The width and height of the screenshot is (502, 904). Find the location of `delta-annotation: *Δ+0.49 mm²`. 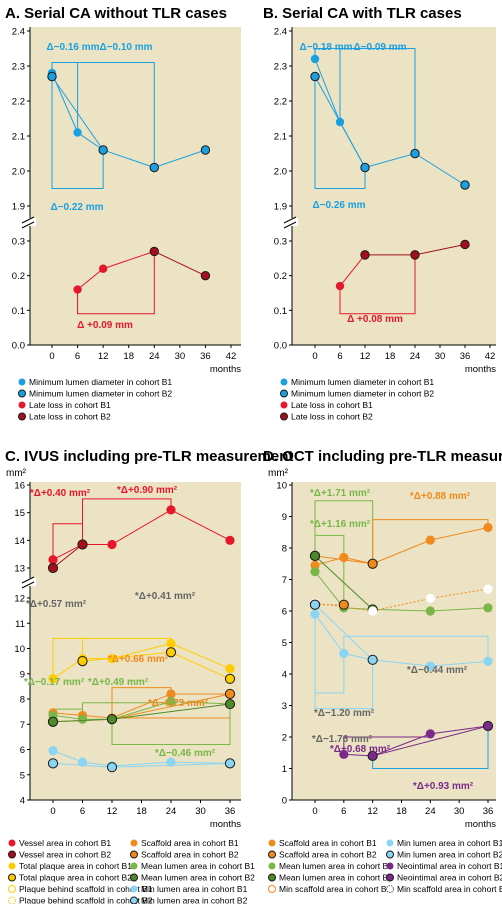

delta-annotation: *Δ+0.49 mm² is located at coordinates (118, 682).